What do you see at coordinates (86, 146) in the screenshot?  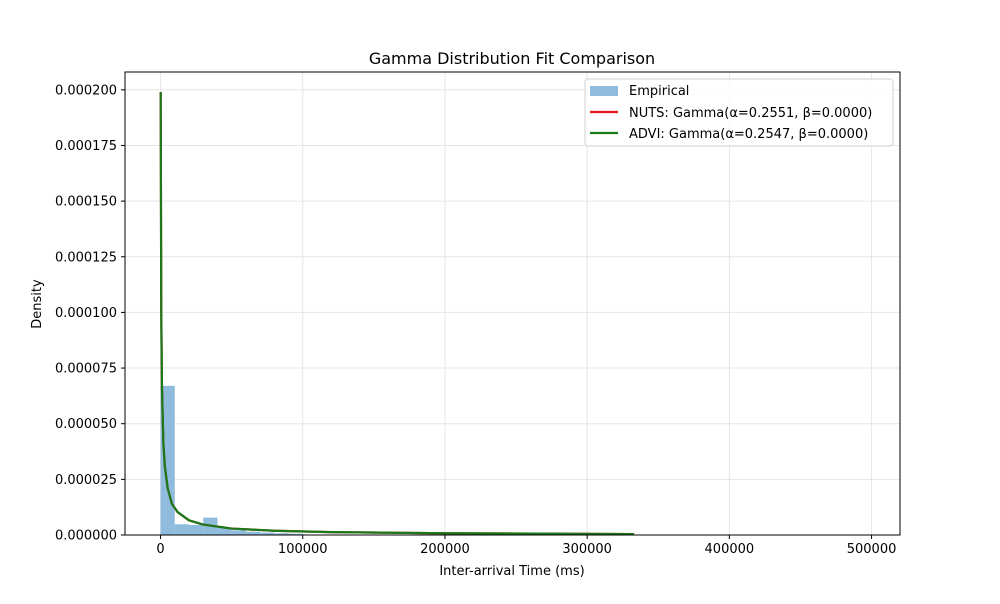 I see `y-tick-label: 0.000175` at bounding box center [86, 146].